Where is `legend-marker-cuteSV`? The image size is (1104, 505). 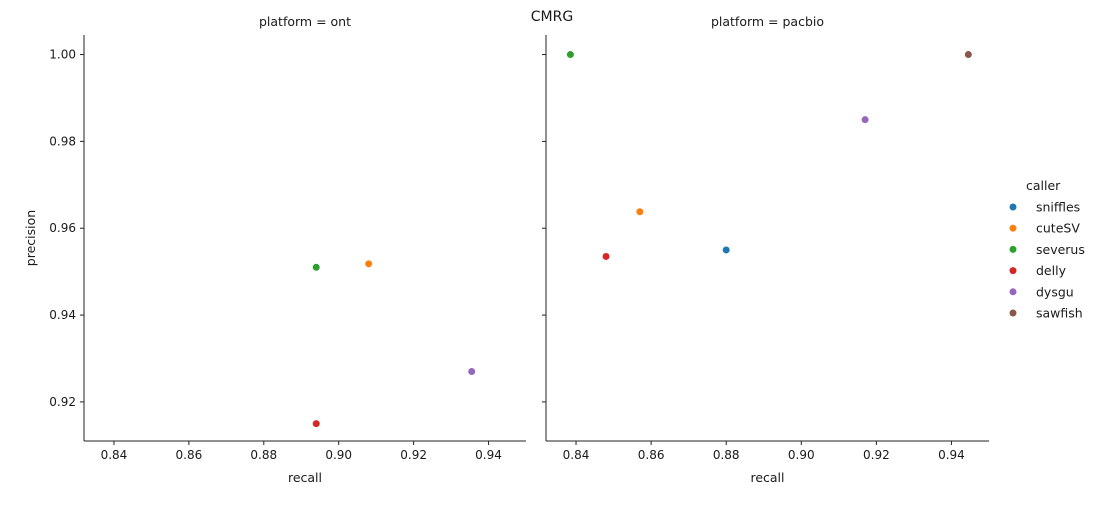 legend-marker-cuteSV is located at coordinates (1013, 228).